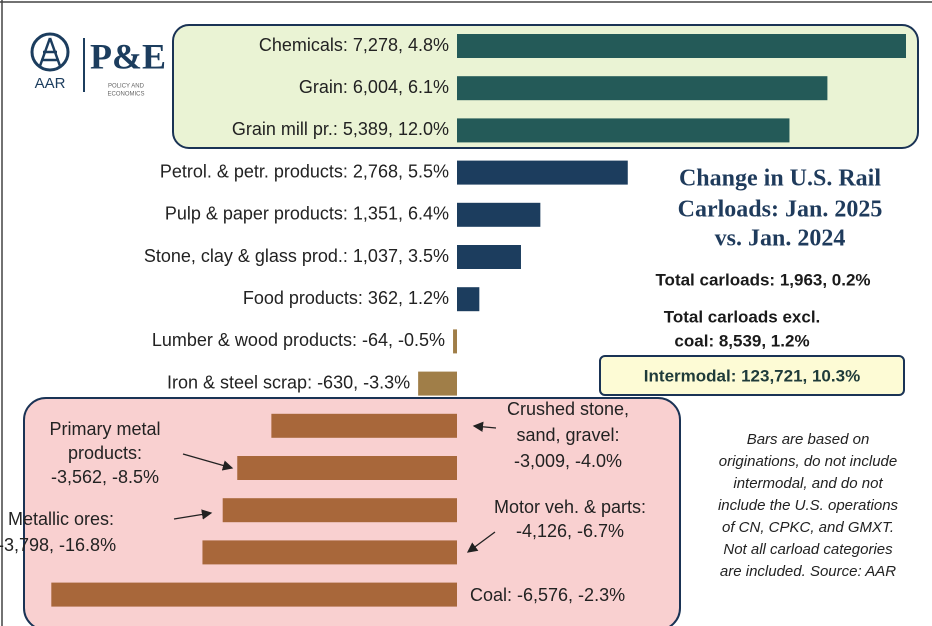  Describe the element at coordinates (741, 340) in the screenshot. I see `total-text: coal: 8,539, 1.2%` at that location.